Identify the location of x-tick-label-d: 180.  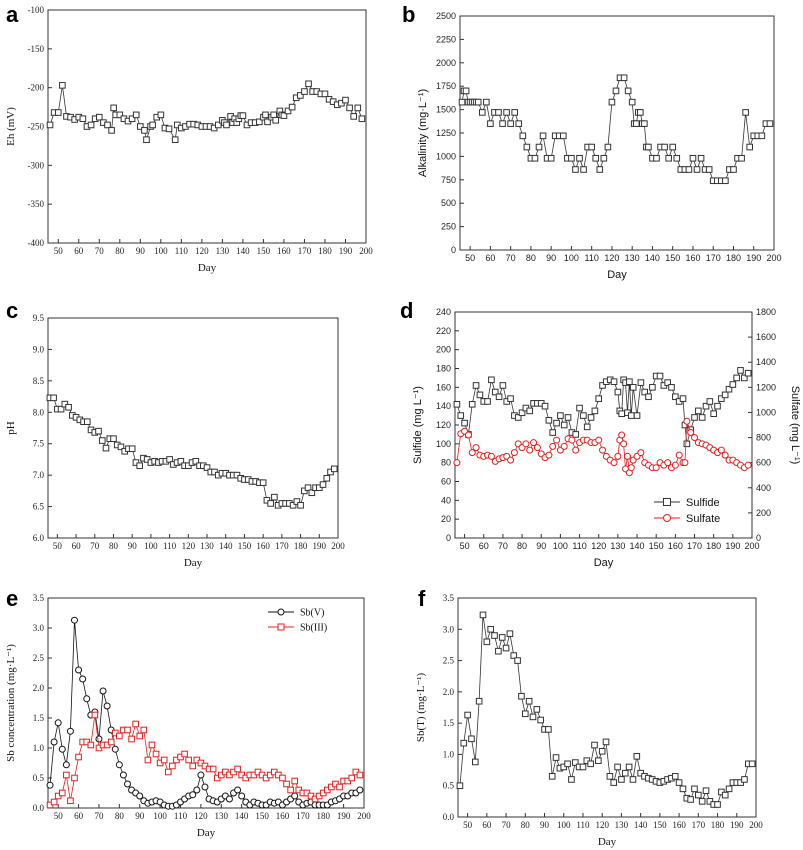
(713, 546).